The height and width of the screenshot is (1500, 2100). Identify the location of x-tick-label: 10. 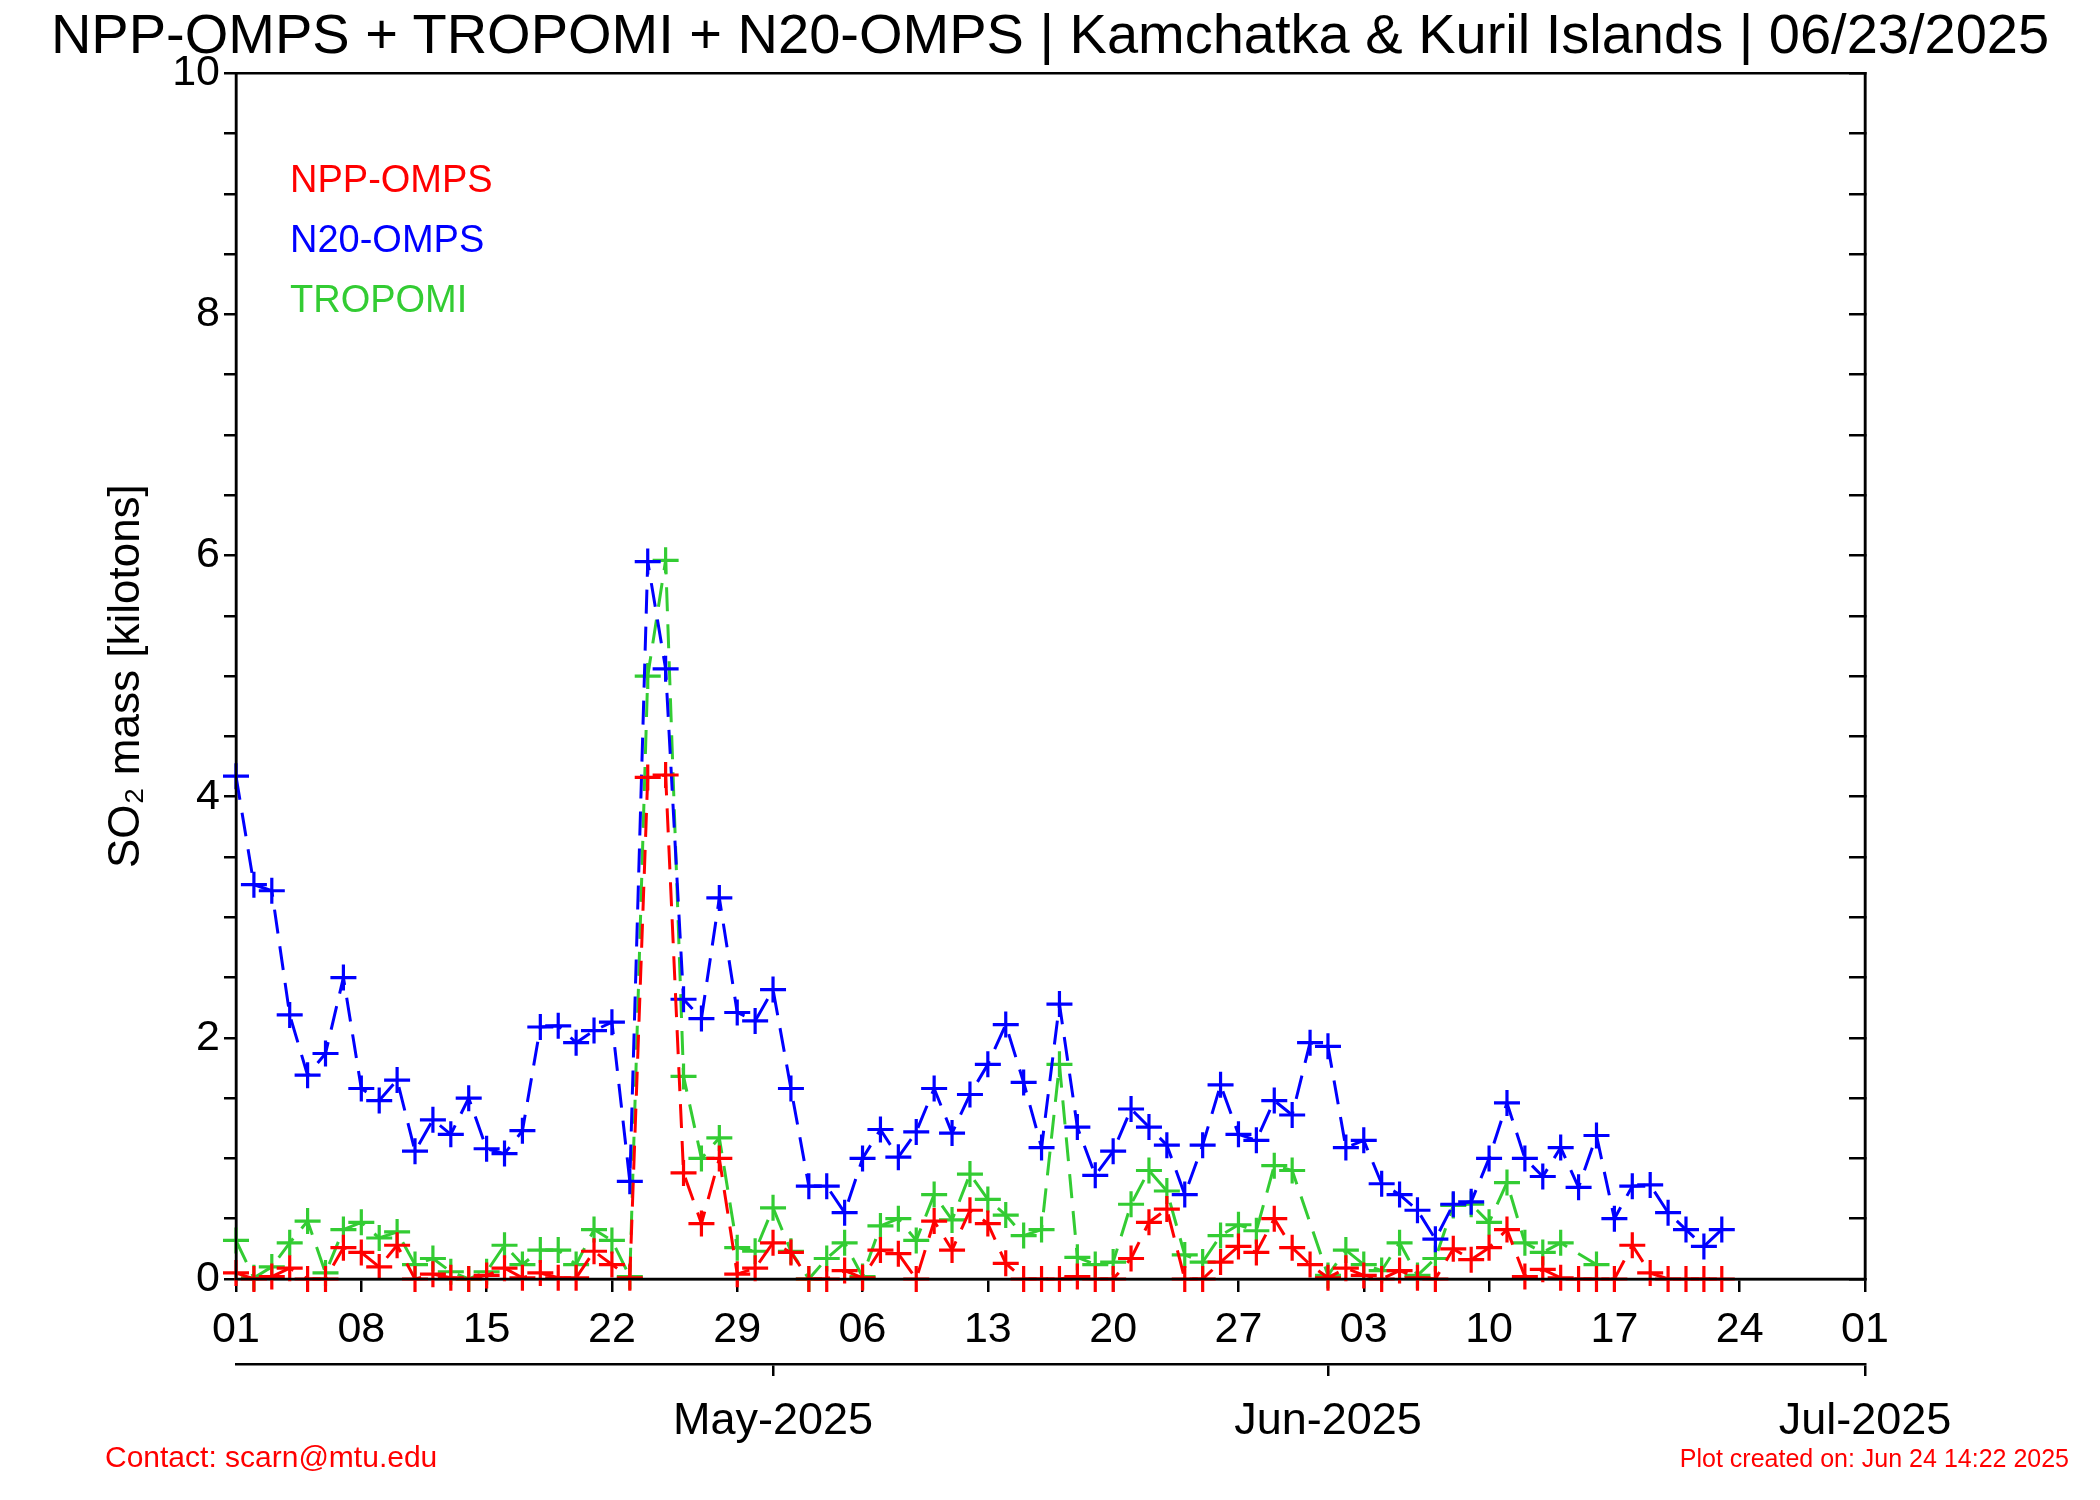
(1489, 1326).